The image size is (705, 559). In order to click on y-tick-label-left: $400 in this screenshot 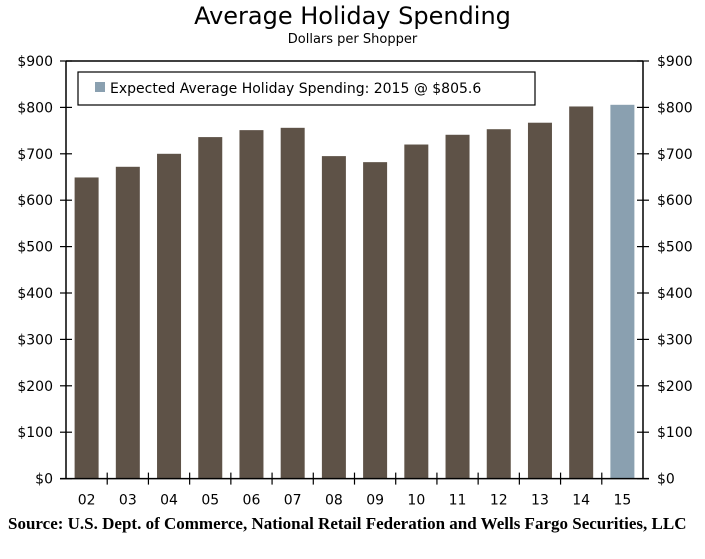, I will do `click(35, 294)`.